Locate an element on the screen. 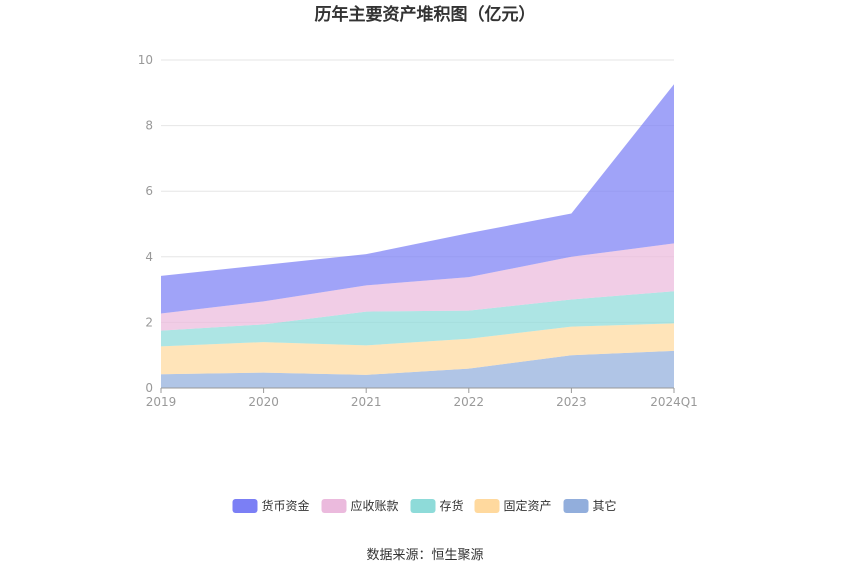  legend-item: 存货 is located at coordinates (437, 505).